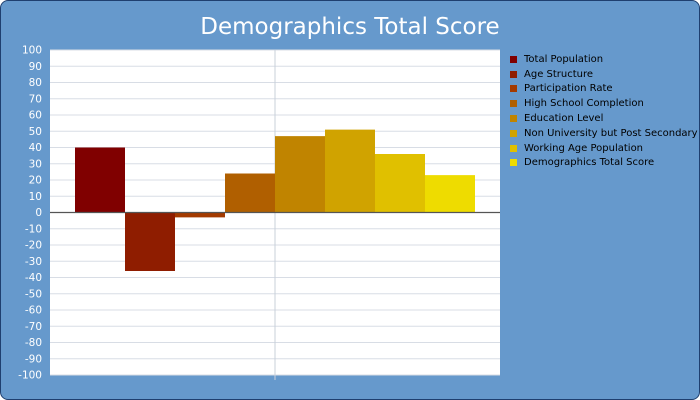 The image size is (700, 400). I want to click on y-tick-label: 70, so click(35, 99).